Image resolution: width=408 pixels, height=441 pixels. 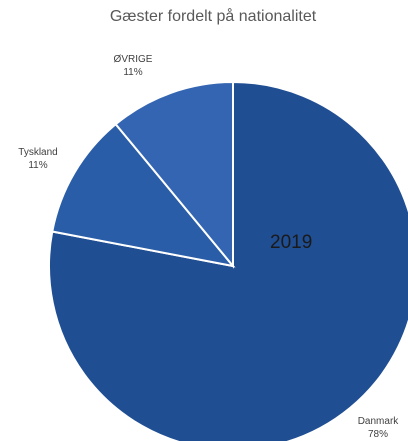 I want to click on year-annotation: 2019, so click(x=291, y=242).